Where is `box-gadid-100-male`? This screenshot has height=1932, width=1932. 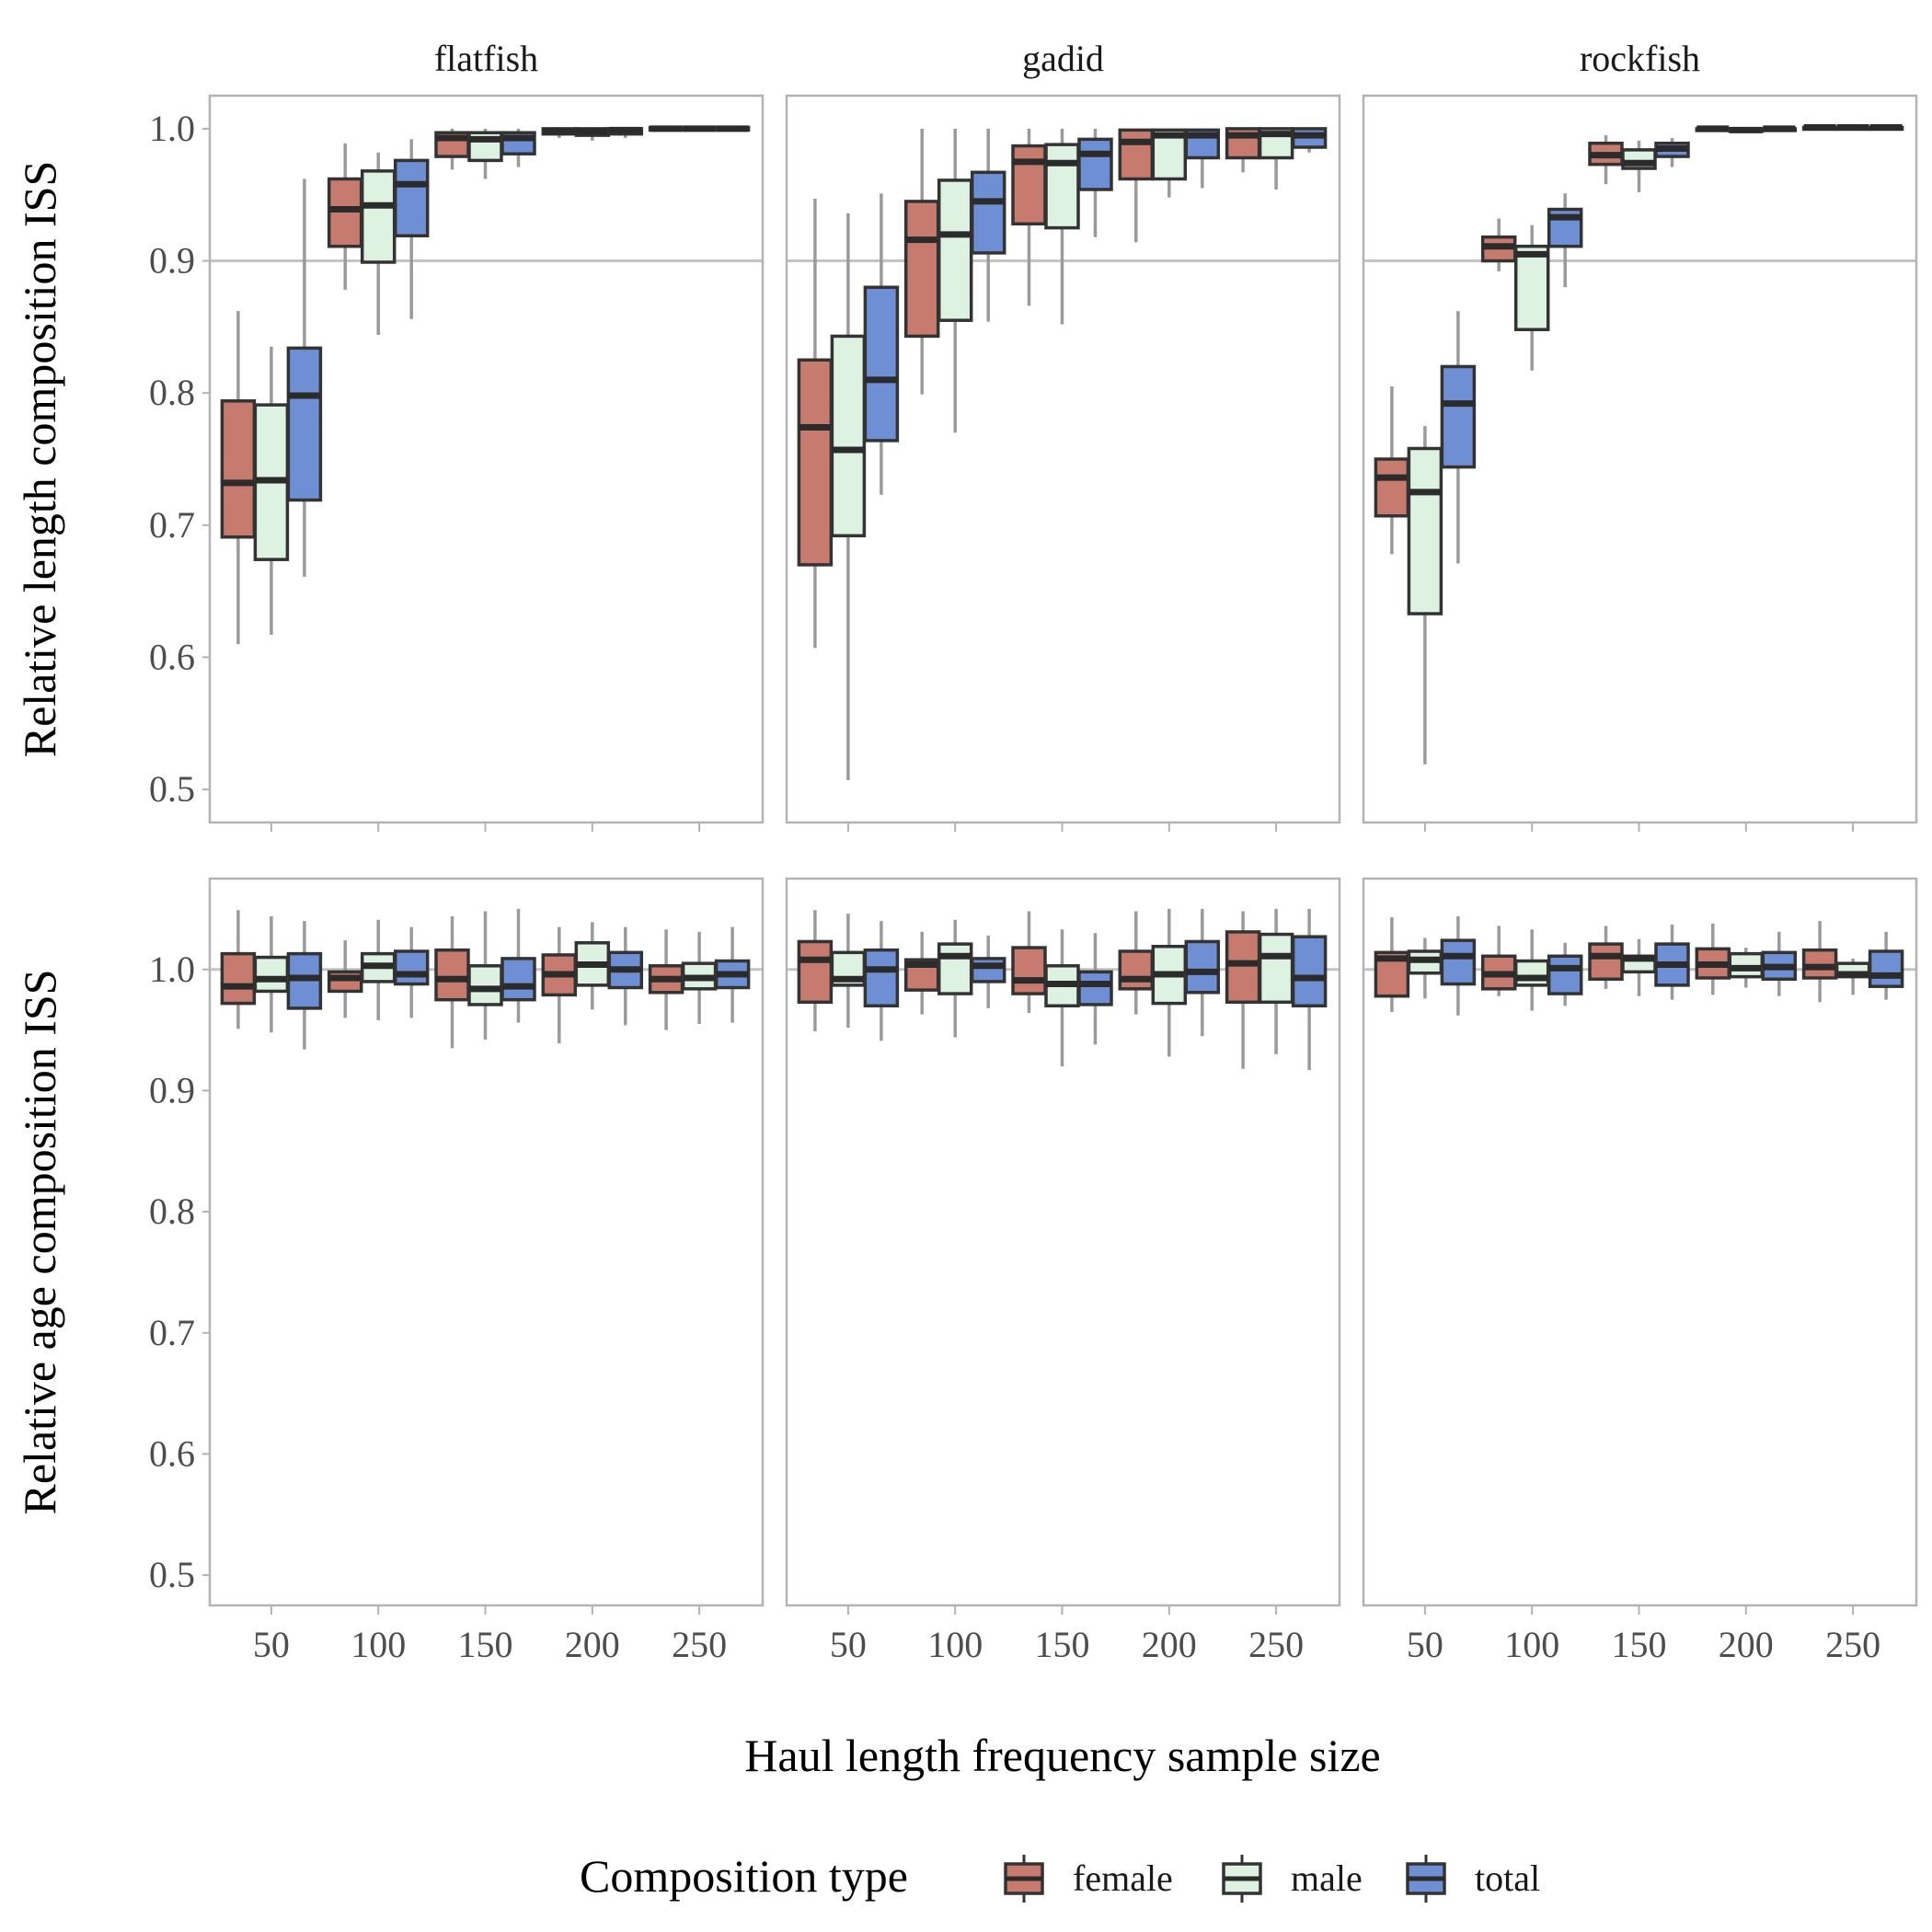
box-gadid-100-male is located at coordinates (955, 978).